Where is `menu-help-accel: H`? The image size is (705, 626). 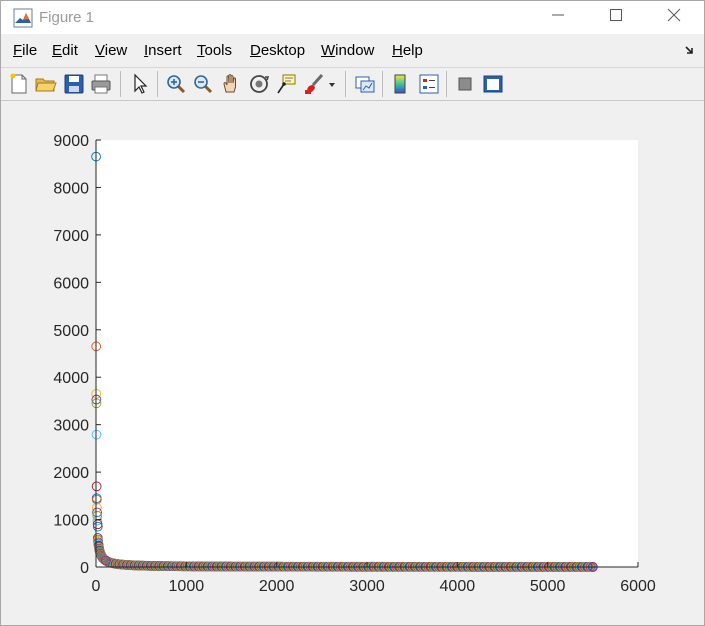
menu-help-accel: H is located at coordinates (397, 50).